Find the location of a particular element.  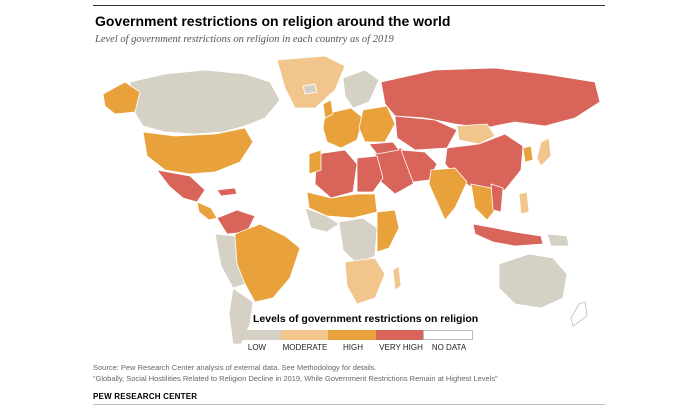

legend-swatch-very-high is located at coordinates (399, 335).